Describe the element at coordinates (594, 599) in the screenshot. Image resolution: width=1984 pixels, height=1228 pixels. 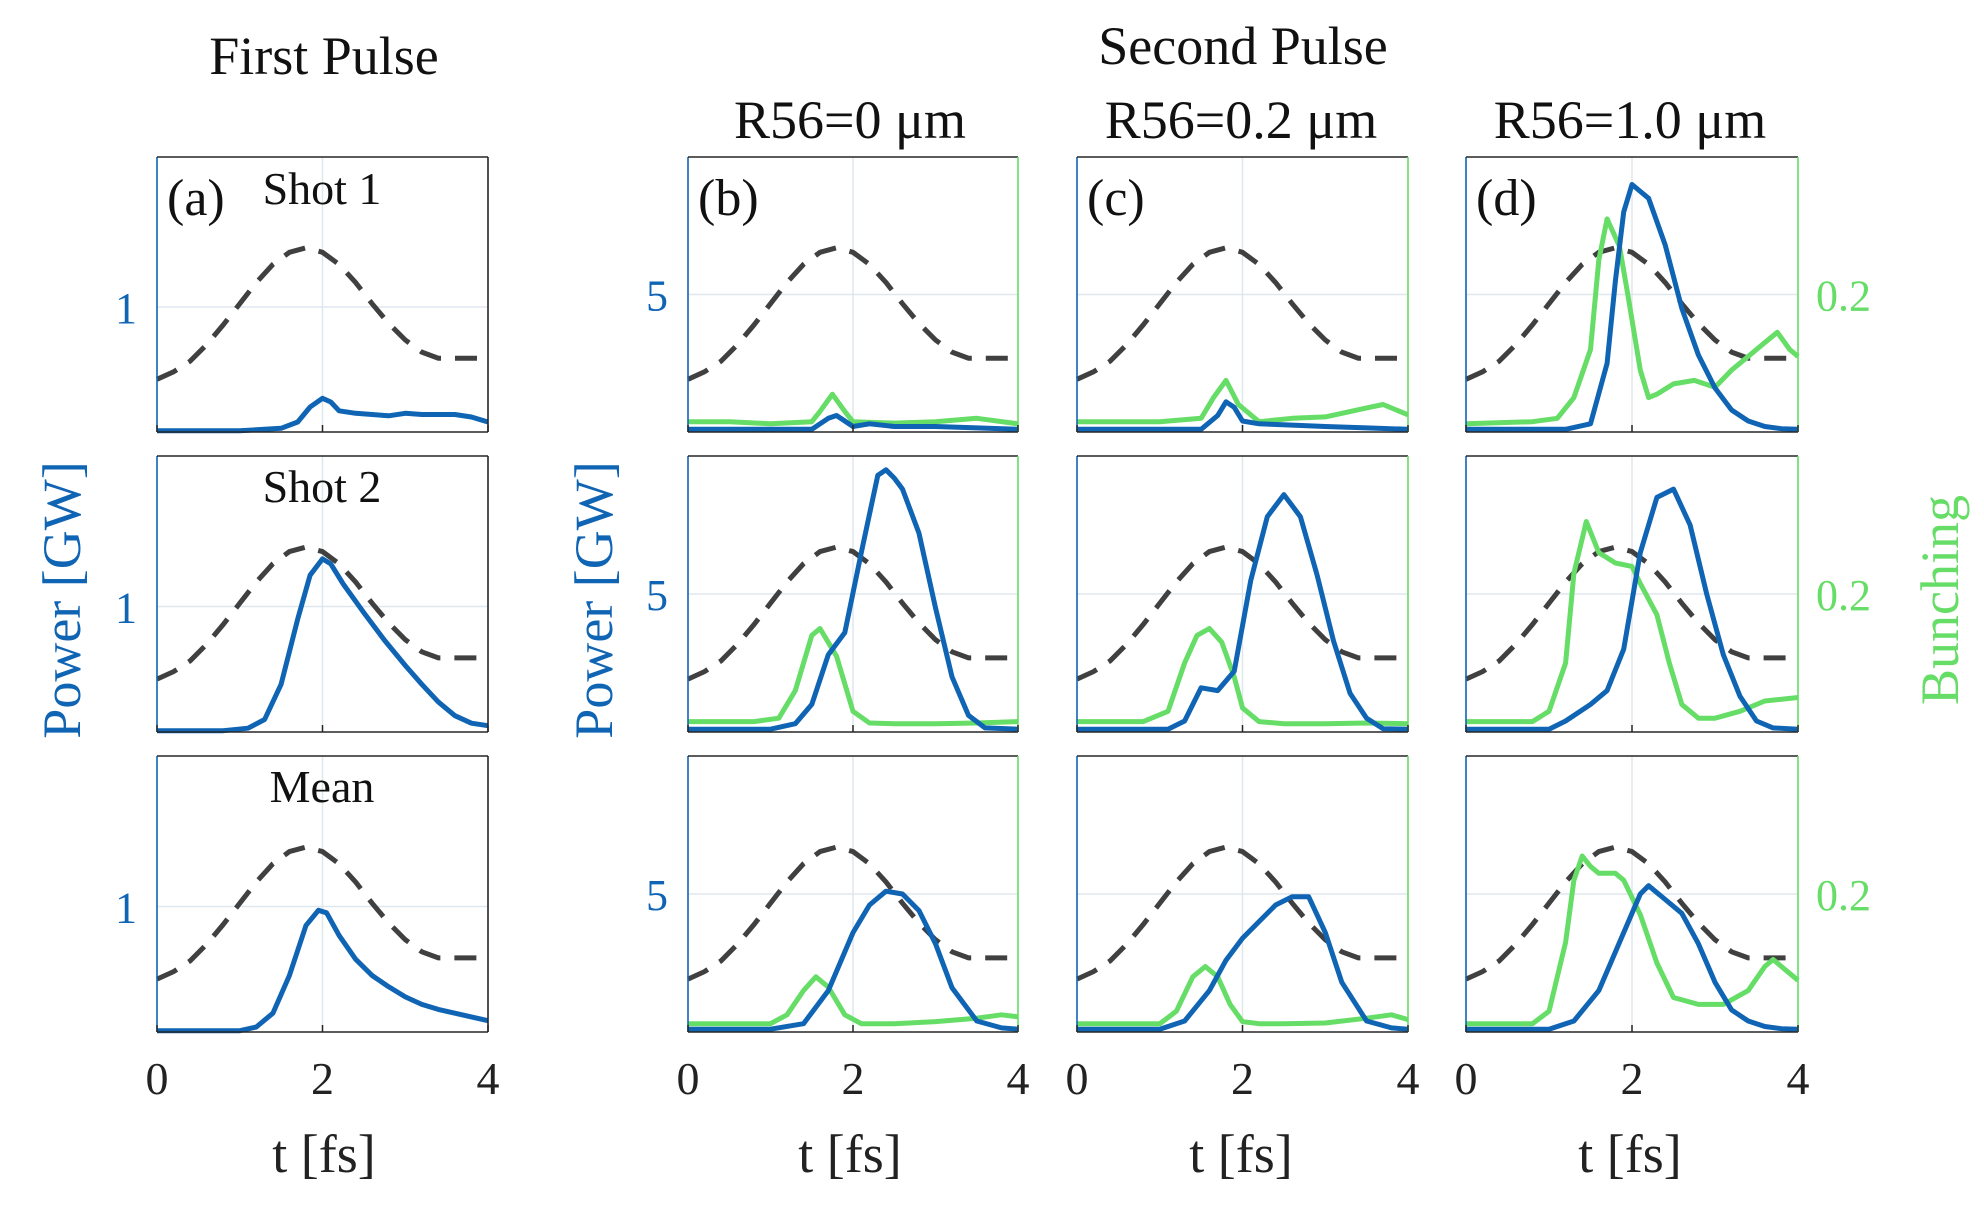
I see `ylabel-power-second: Power [GW]` at that location.